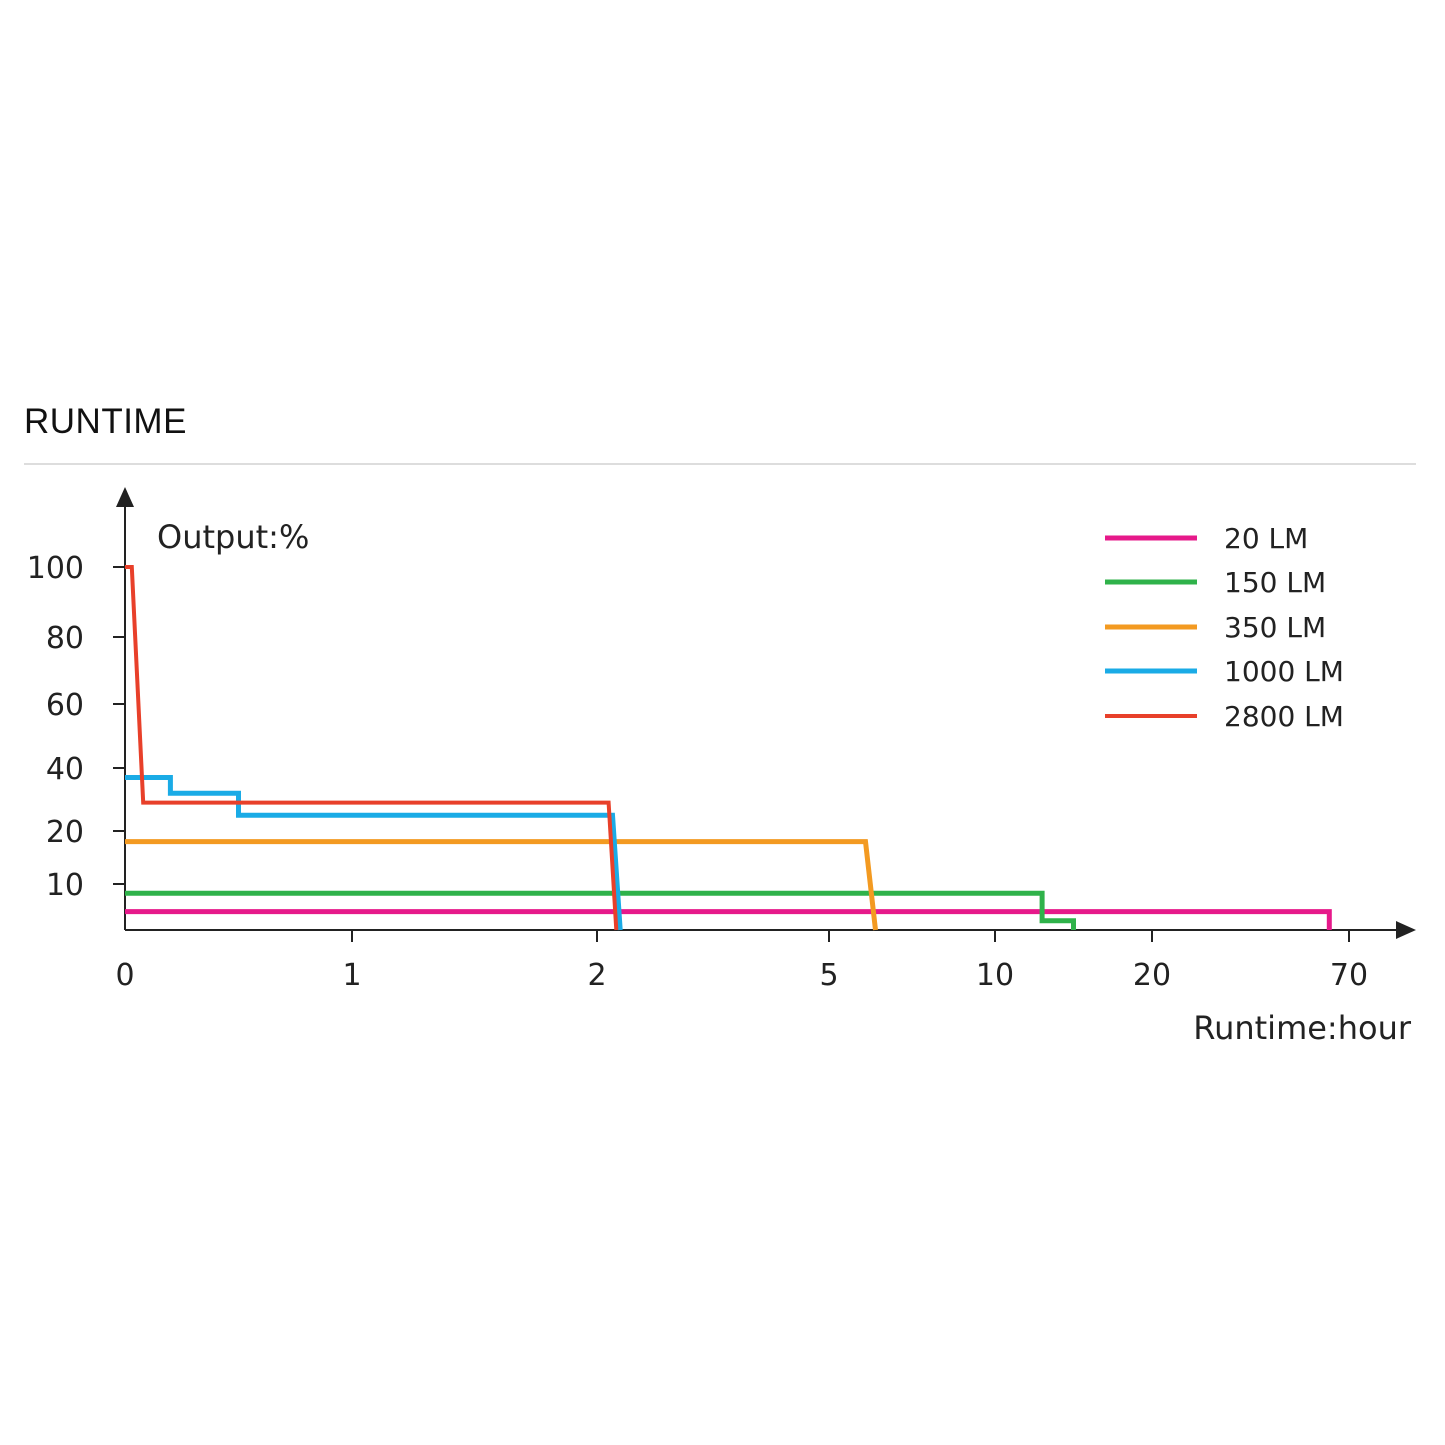 The width and height of the screenshot is (1445, 1445). What do you see at coordinates (720, 464) in the screenshot?
I see `section-divider` at bounding box center [720, 464].